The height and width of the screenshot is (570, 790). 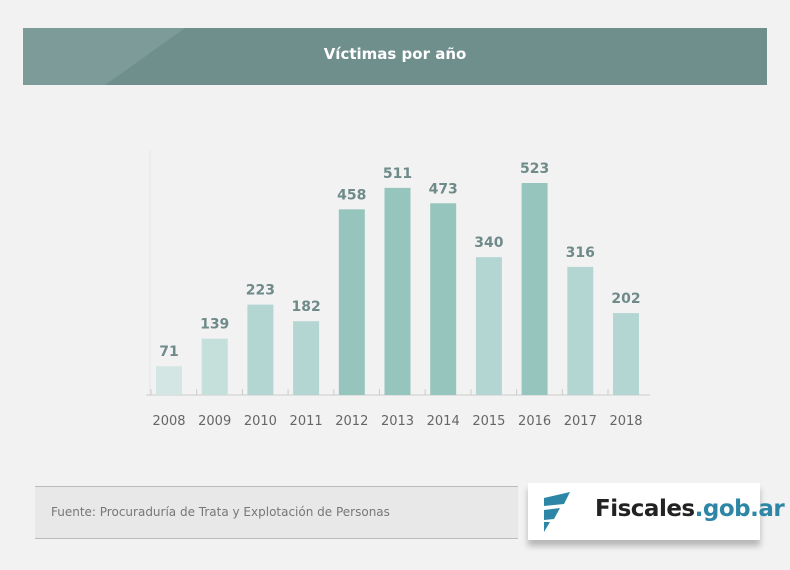 What do you see at coordinates (534, 421) in the screenshot?
I see `x-tick-label-2016: 2016` at bounding box center [534, 421].